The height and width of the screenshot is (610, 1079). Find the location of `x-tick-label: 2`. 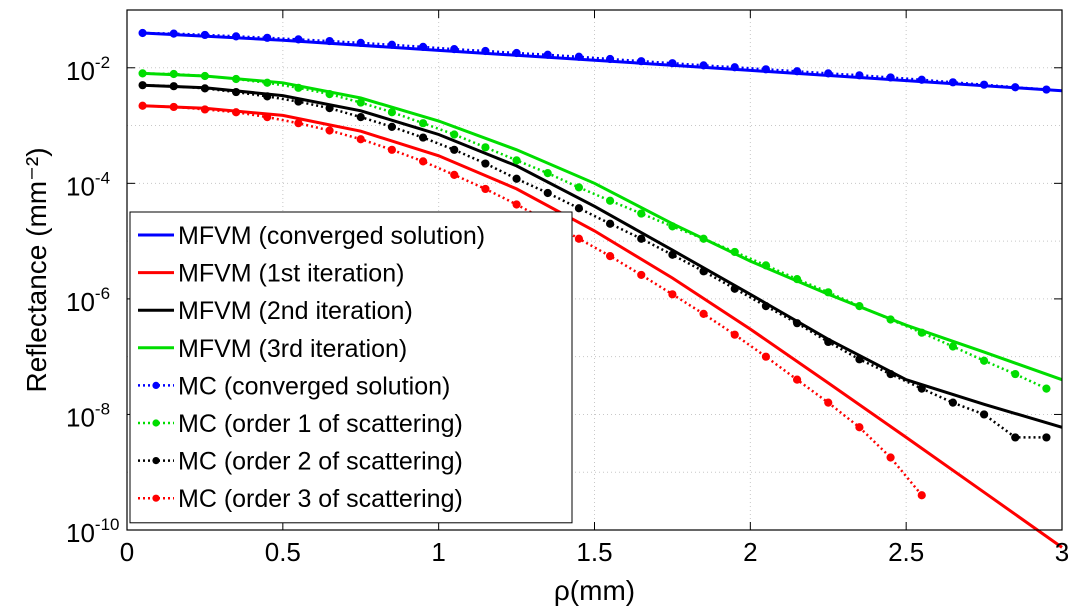

x-tick-label: 2 is located at coordinates (750, 552).